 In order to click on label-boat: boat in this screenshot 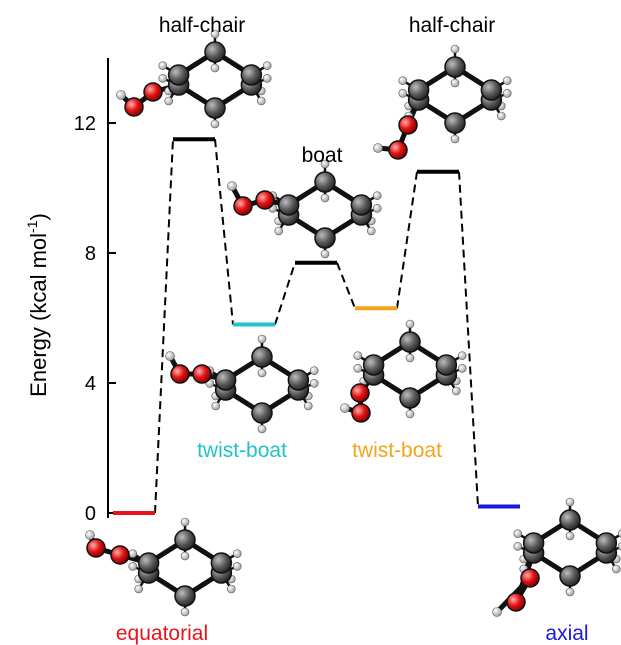, I will do `click(322, 155)`.